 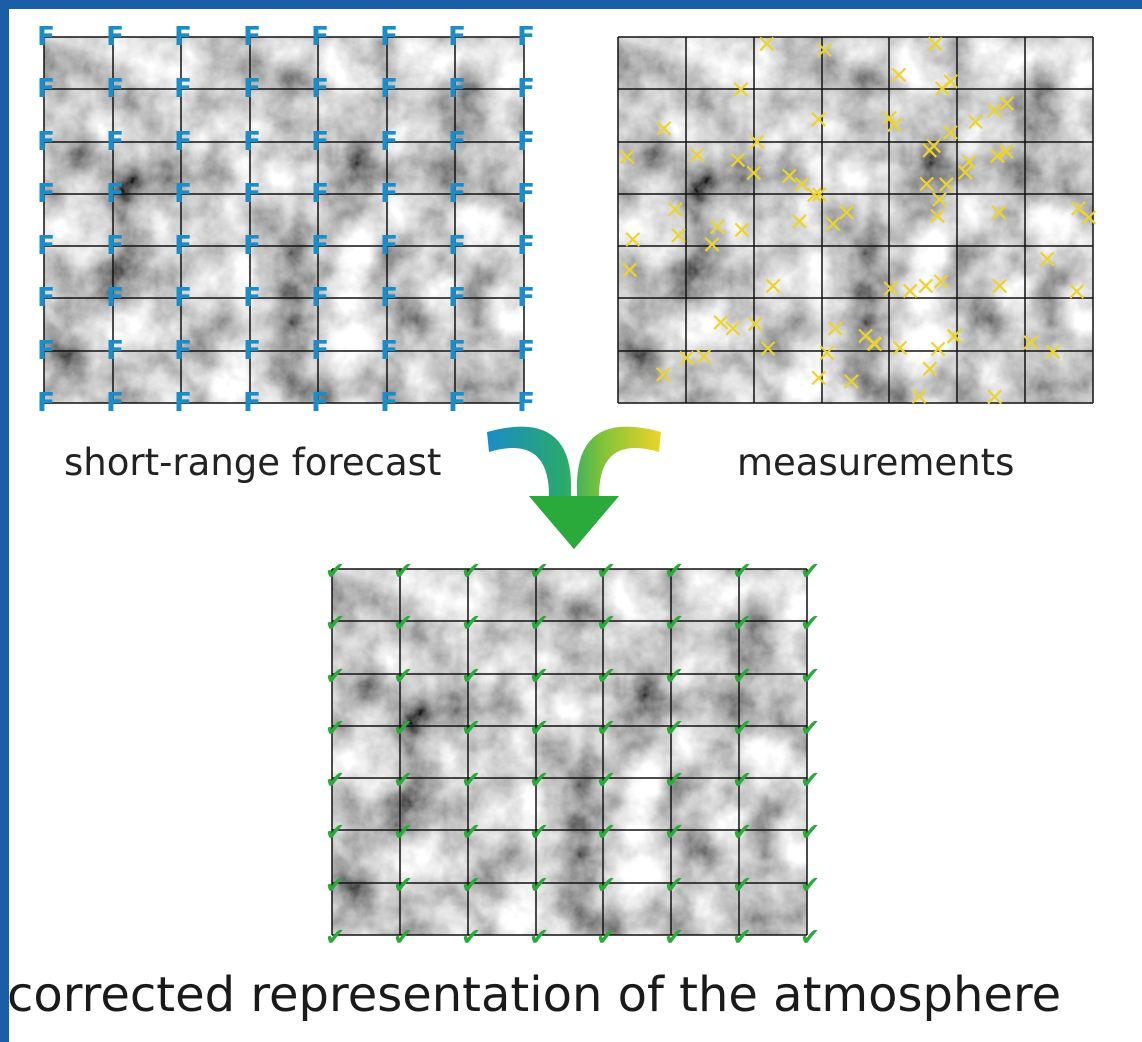 What do you see at coordinates (876, 462) in the screenshot?
I see `measurements-caption: measurements` at bounding box center [876, 462].